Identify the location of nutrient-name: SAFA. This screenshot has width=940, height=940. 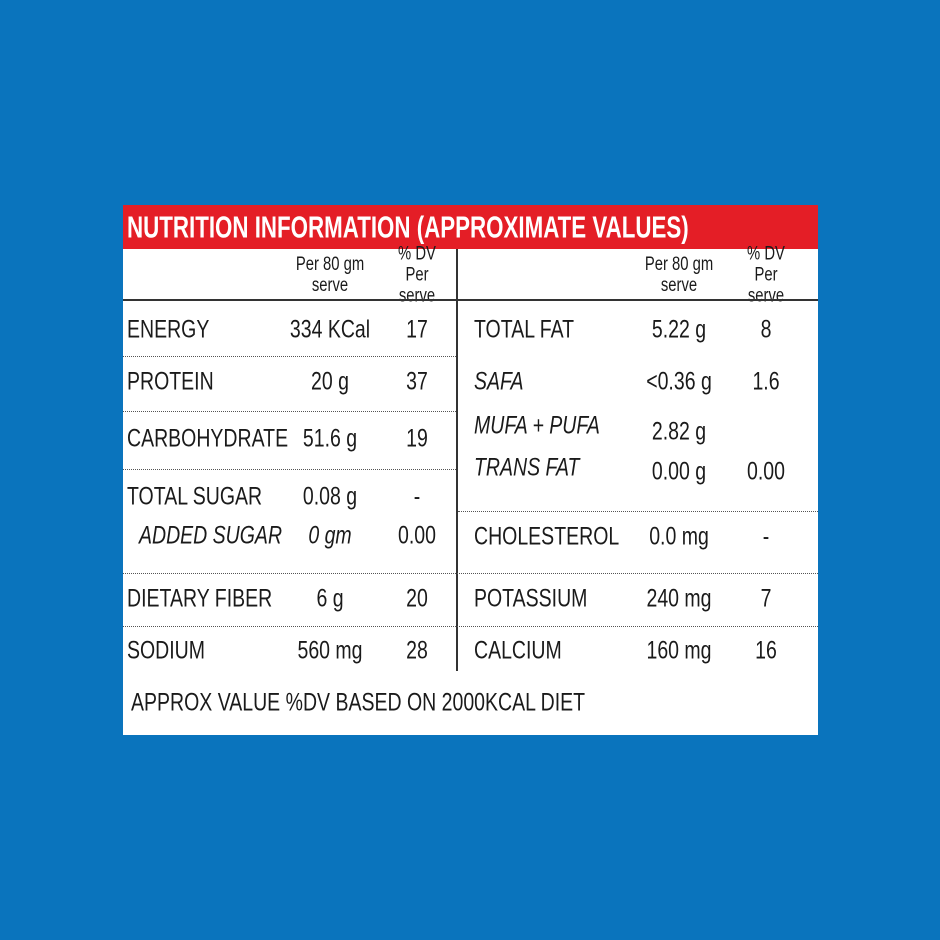
(499, 381).